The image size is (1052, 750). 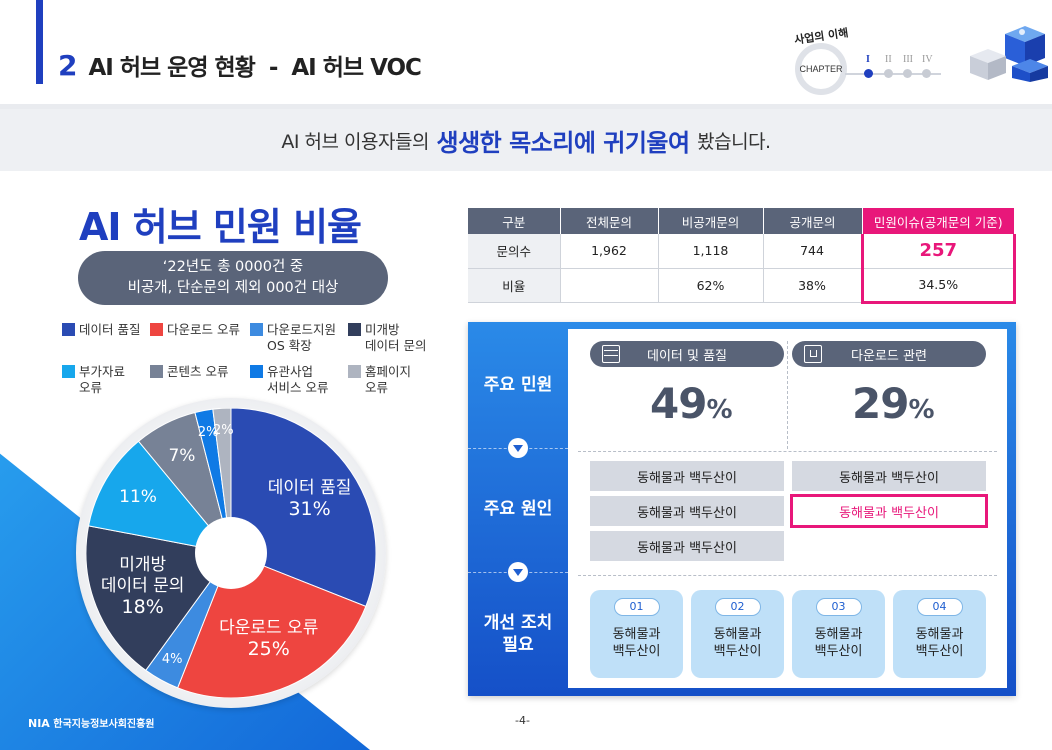 I want to click on label-fix-line-2: 필요, so click(x=518, y=645).